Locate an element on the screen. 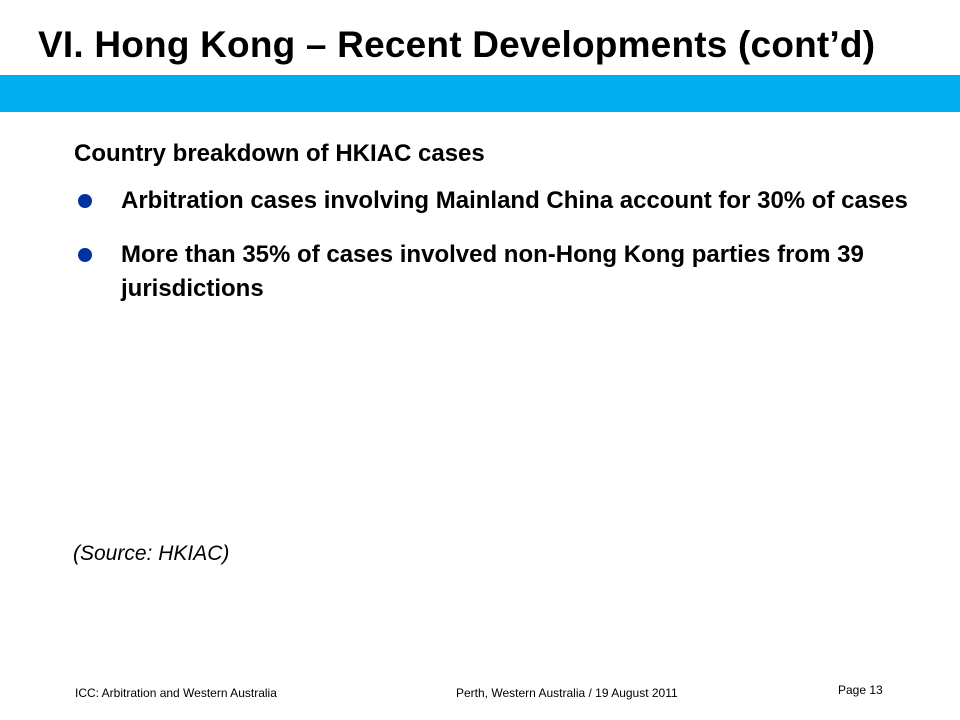 The height and width of the screenshot is (720, 960). source-note: (Source: HKIAC) is located at coordinates (151, 553).